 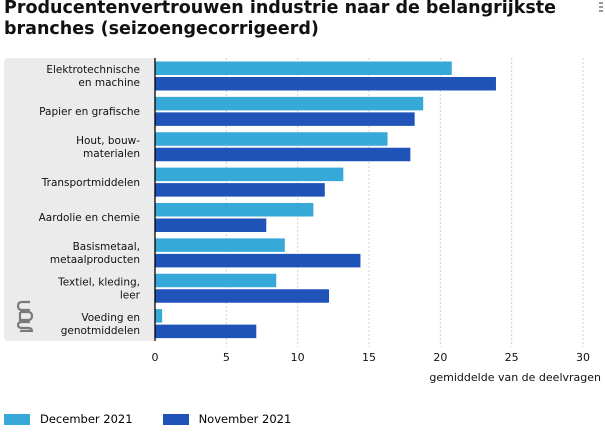 I want to click on legend-item-december: December 2021, so click(x=68, y=419).